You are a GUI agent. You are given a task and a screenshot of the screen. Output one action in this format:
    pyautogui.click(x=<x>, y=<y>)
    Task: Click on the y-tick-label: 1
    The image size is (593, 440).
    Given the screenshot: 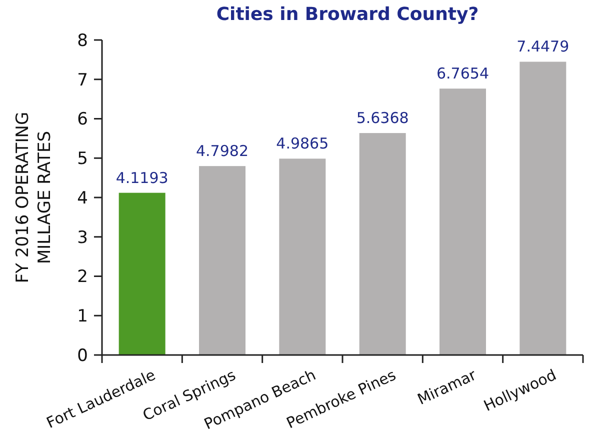 What is the action you would take?
    pyautogui.click(x=82, y=316)
    